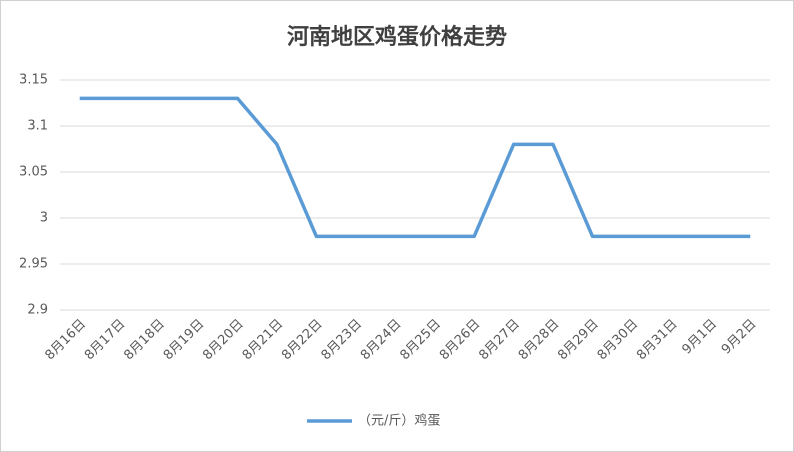 The image size is (794, 452). Describe the element at coordinates (399, 421) in the screenshot. I see `legend-label: （元/斤）鸡蛋` at that location.